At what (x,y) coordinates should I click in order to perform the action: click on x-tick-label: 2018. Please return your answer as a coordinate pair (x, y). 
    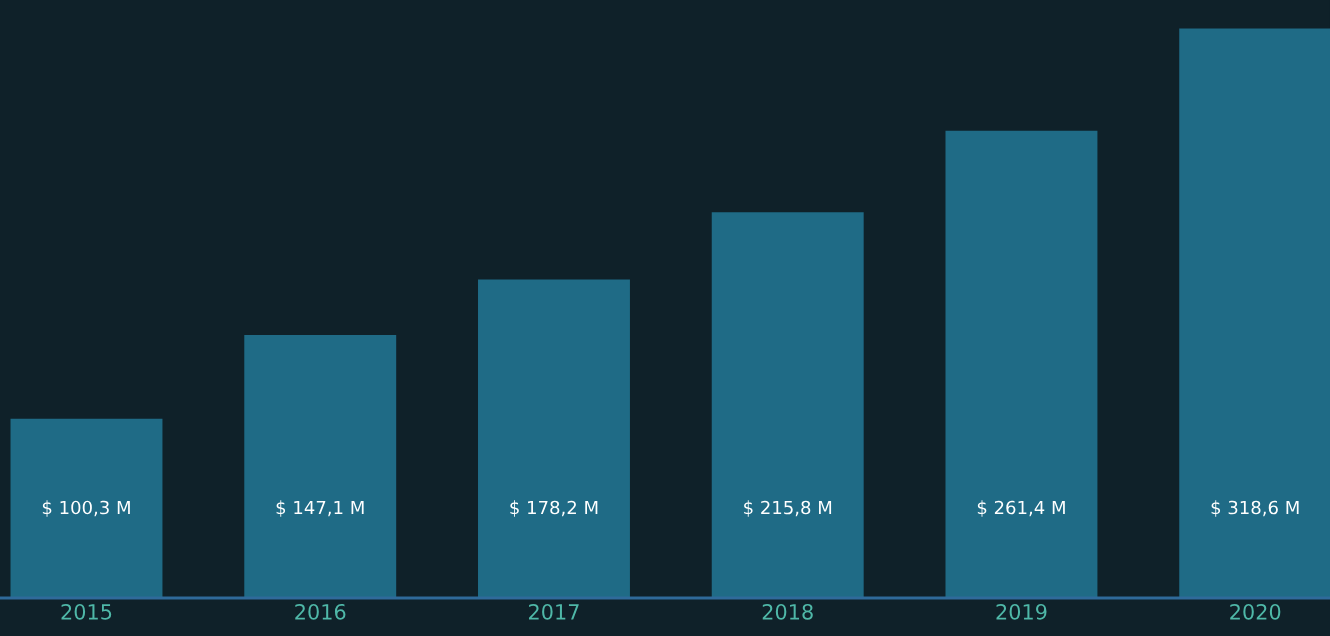
    Looking at the image, I should click on (787, 611).